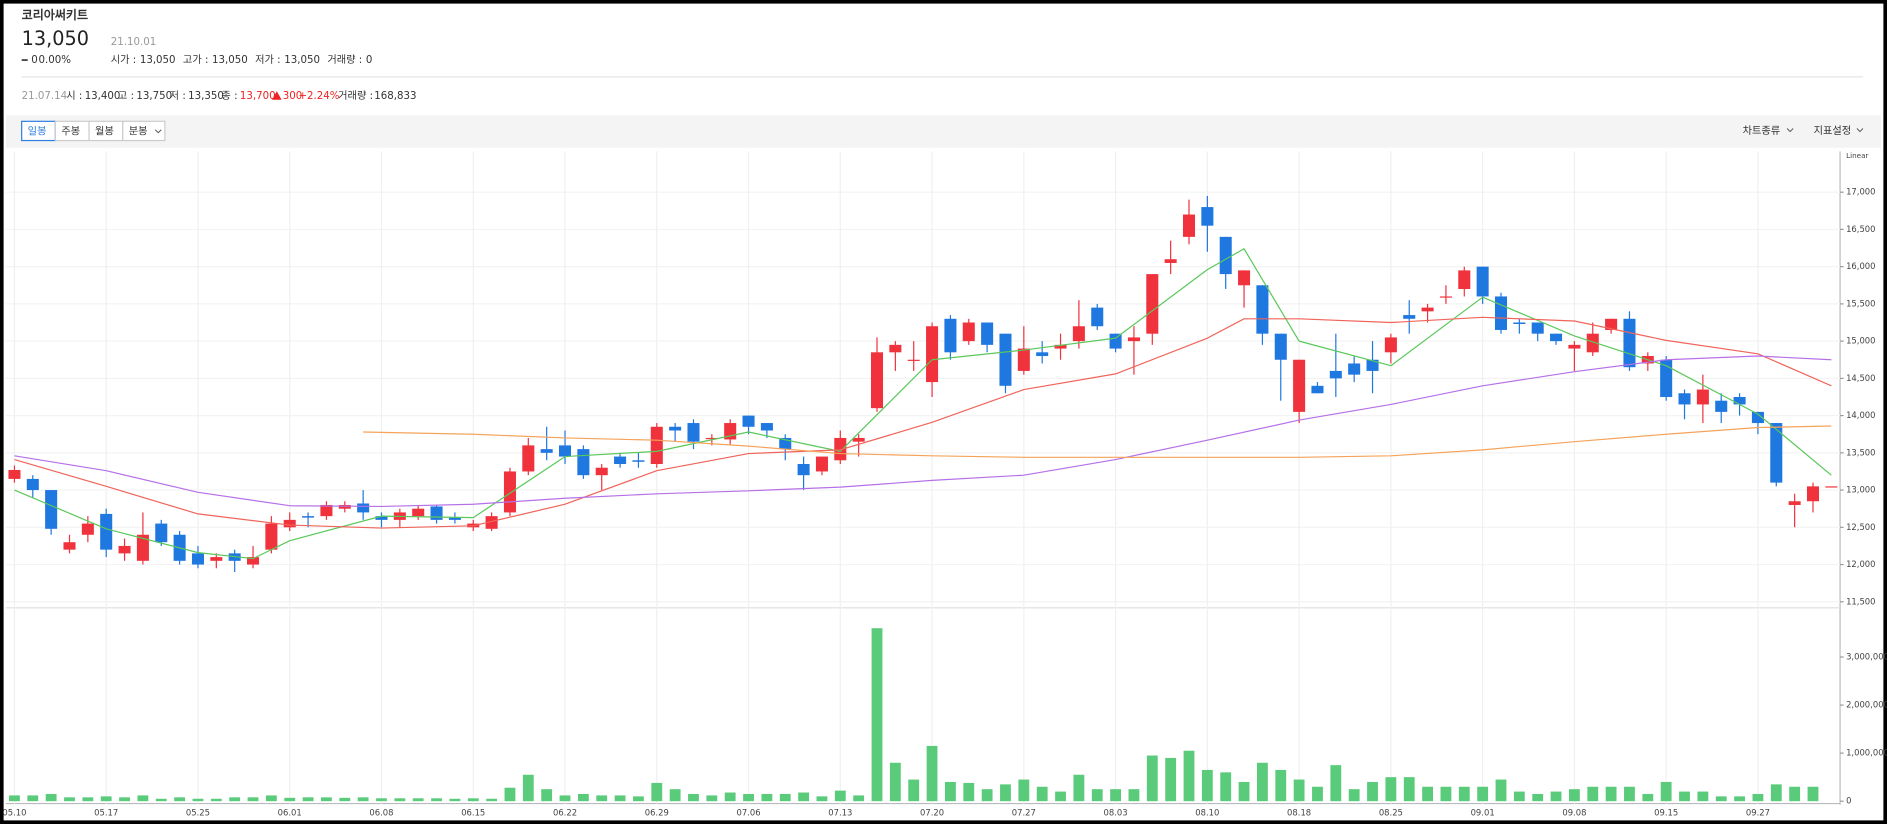 The width and height of the screenshot is (1887, 824). What do you see at coordinates (1097, 441) in the screenshot?
I see `moving-average` at bounding box center [1097, 441].